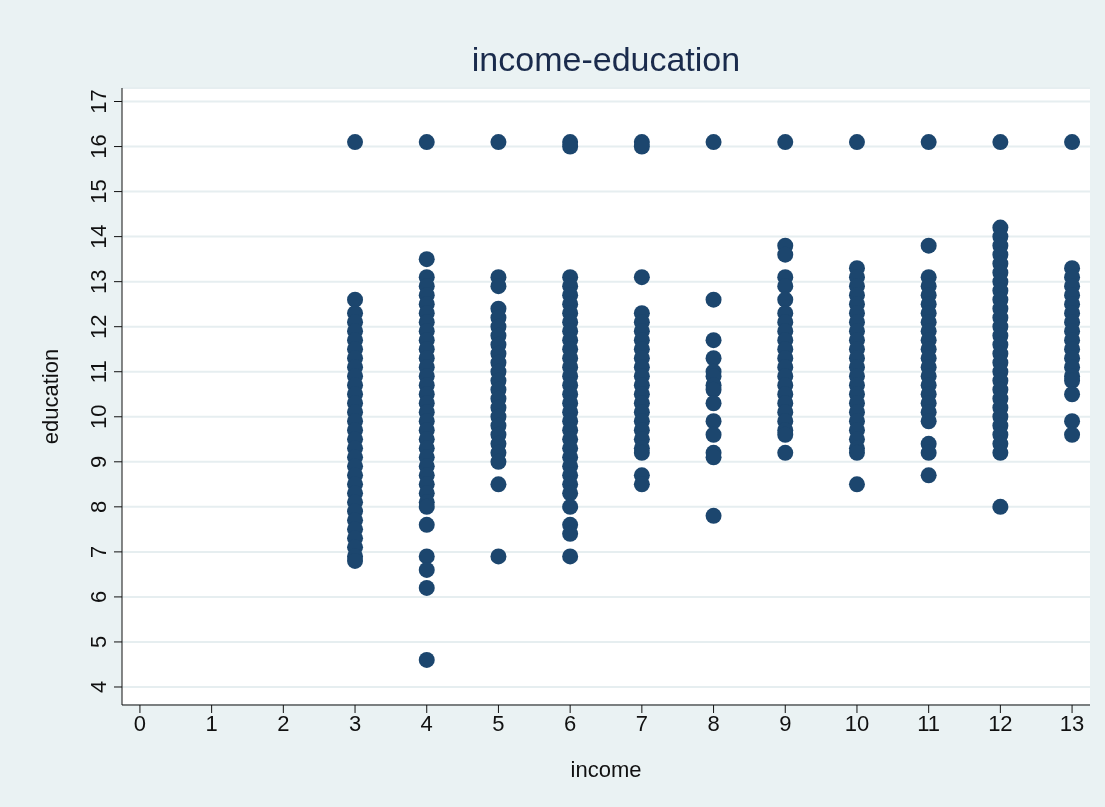  Describe the element at coordinates (606, 769) in the screenshot. I see `x-axis-title: income` at that location.